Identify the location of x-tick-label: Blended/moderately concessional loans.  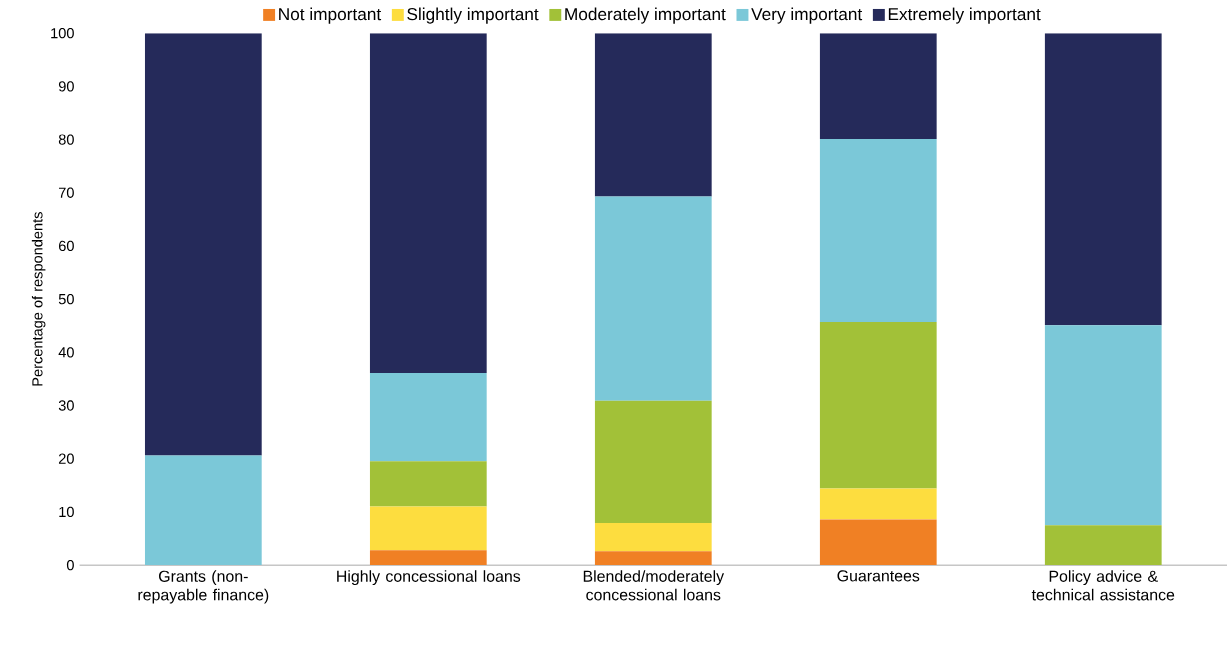
(654, 585).